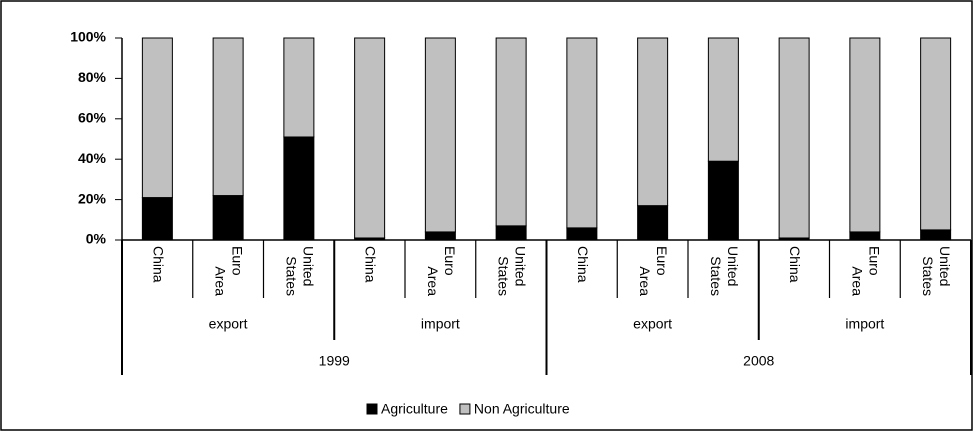 This screenshot has width=974, height=432. I want to click on y-tick-label: 100%, so click(88, 37).